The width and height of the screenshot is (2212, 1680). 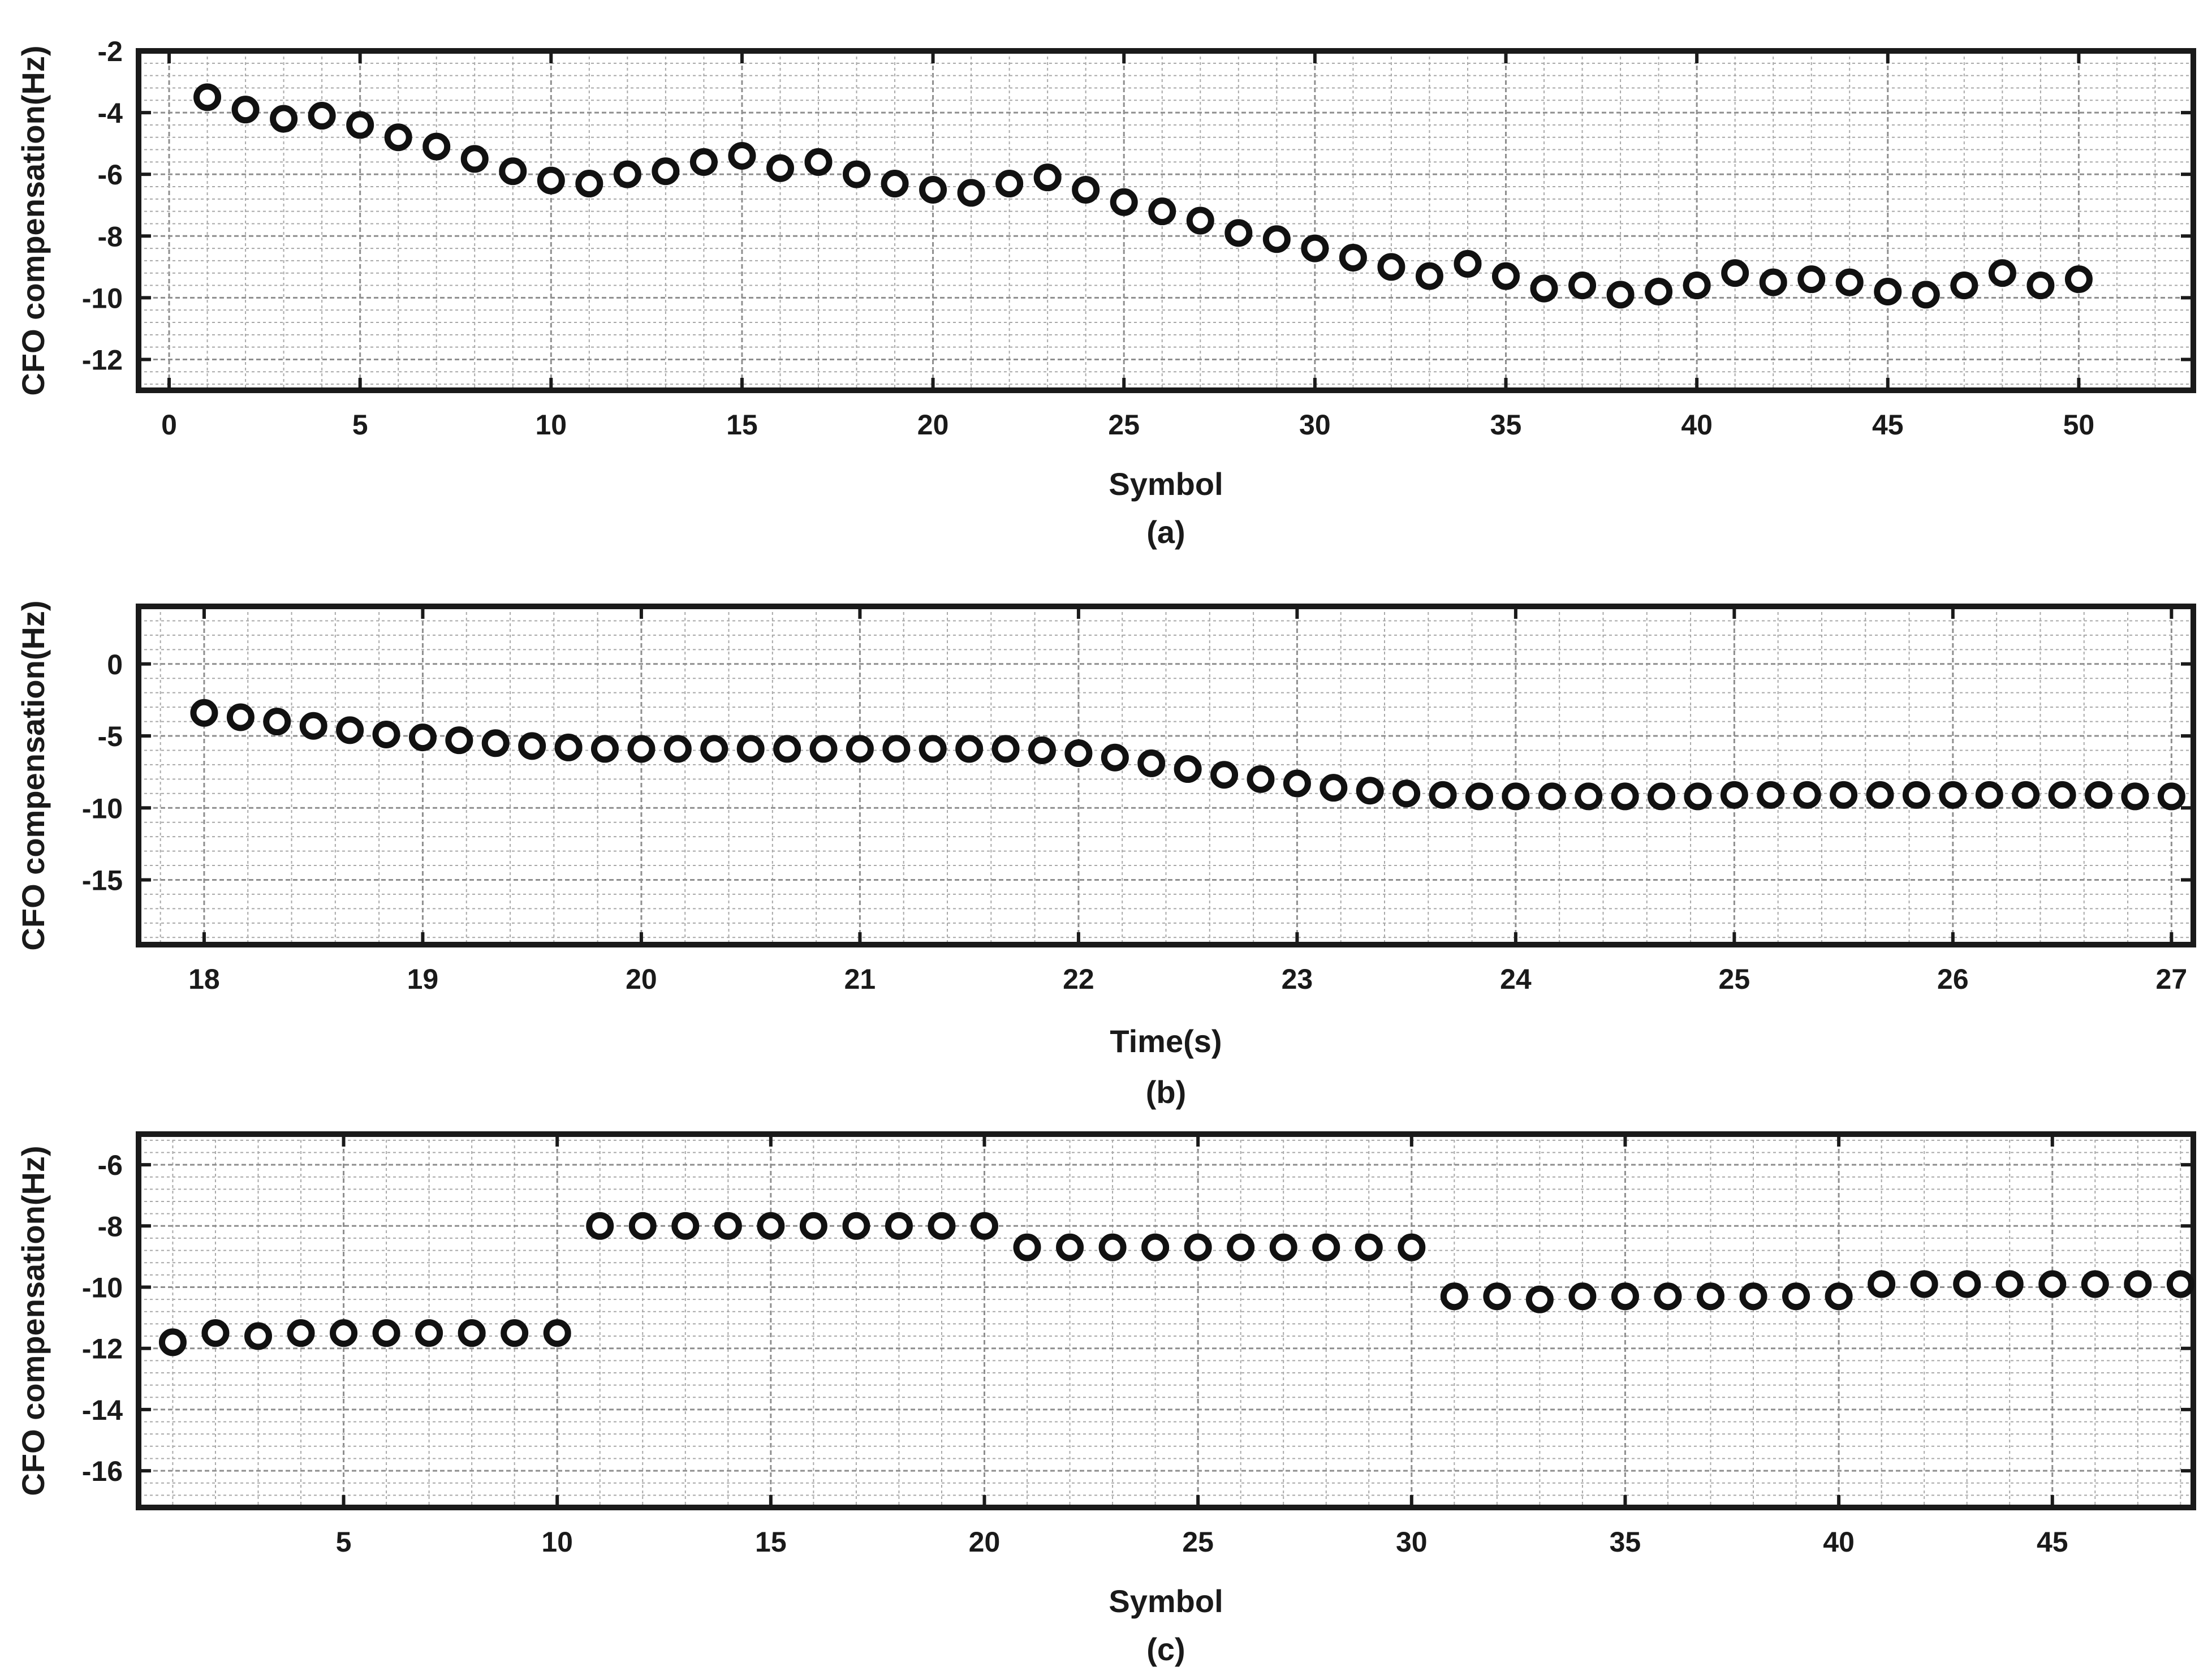 I want to click on x-tick-label: 21, so click(x=860, y=979).